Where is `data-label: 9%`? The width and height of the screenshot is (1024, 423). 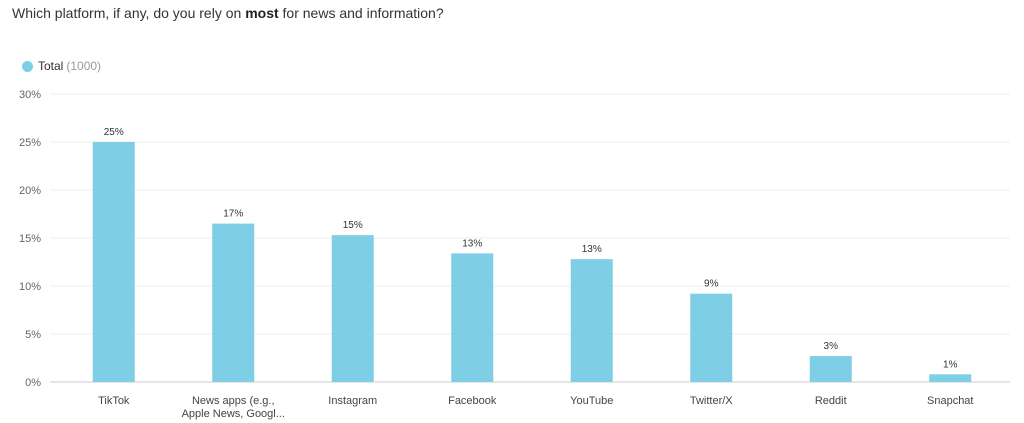
data-label: 9% is located at coordinates (711, 284).